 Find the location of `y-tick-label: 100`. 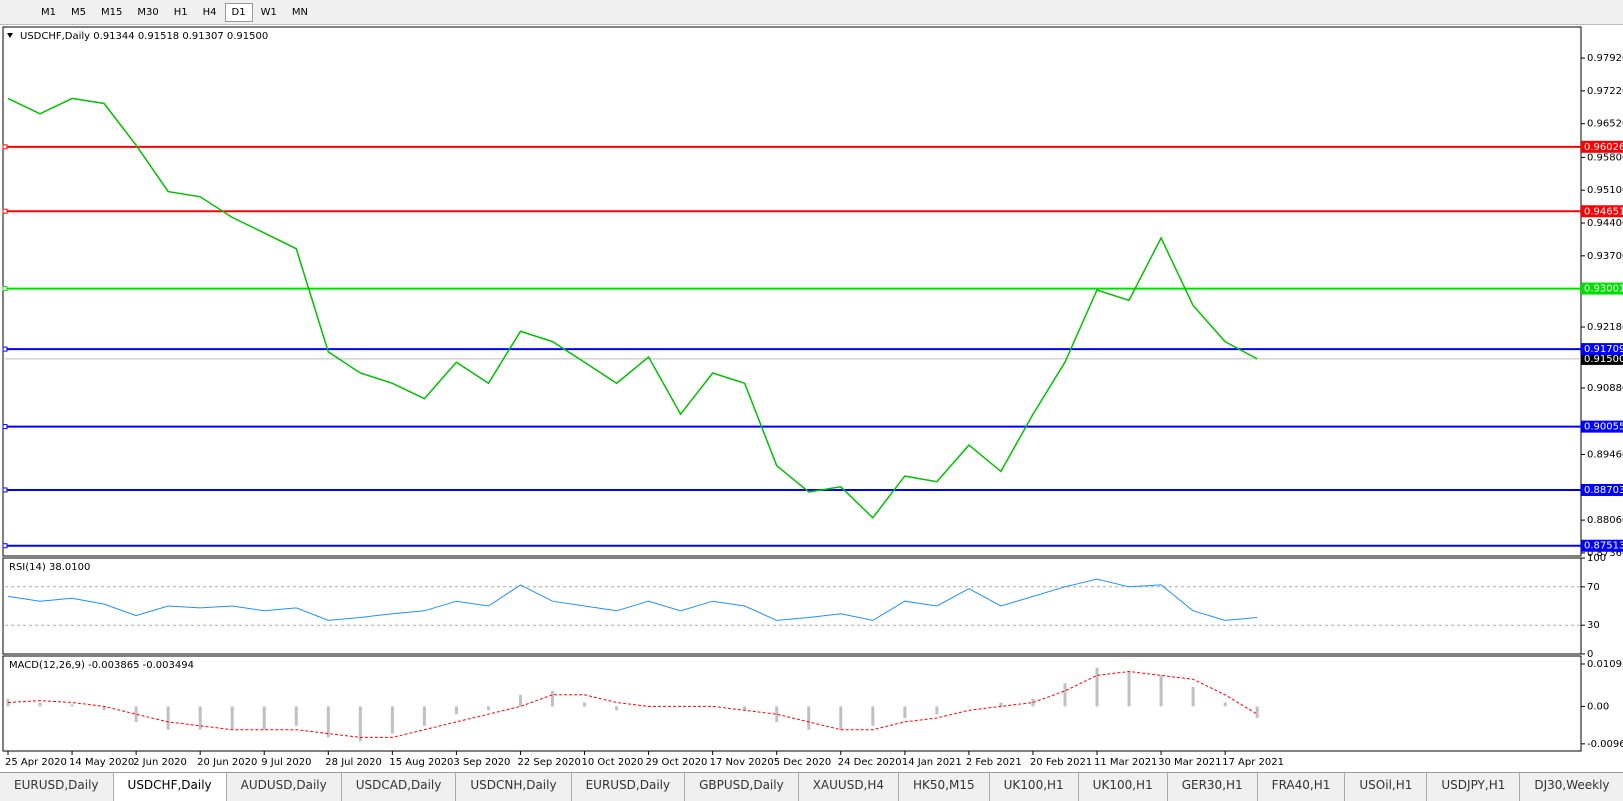

y-tick-label: 100 is located at coordinates (1596, 558).